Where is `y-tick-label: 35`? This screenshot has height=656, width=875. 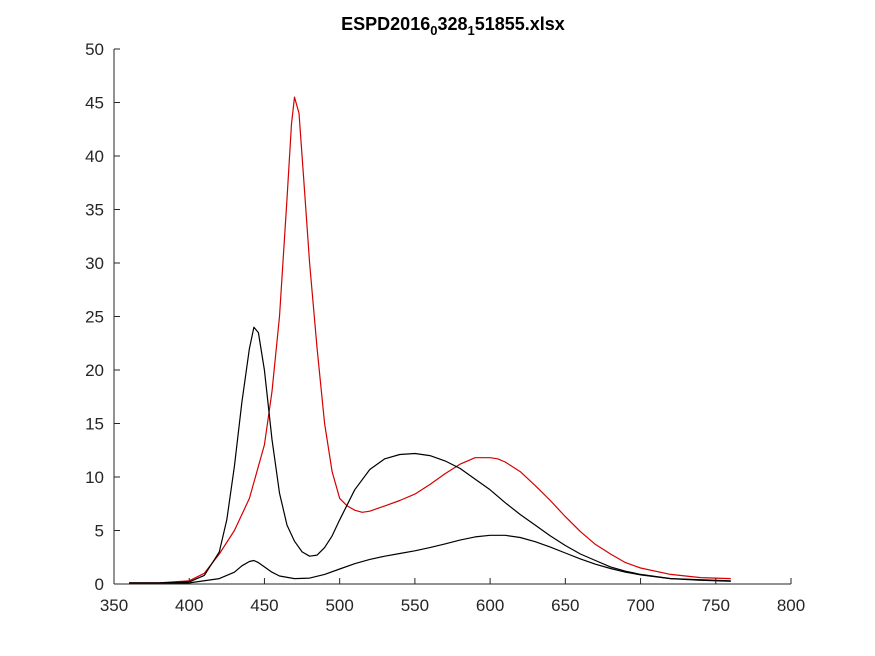
y-tick-label: 35 is located at coordinates (94, 210).